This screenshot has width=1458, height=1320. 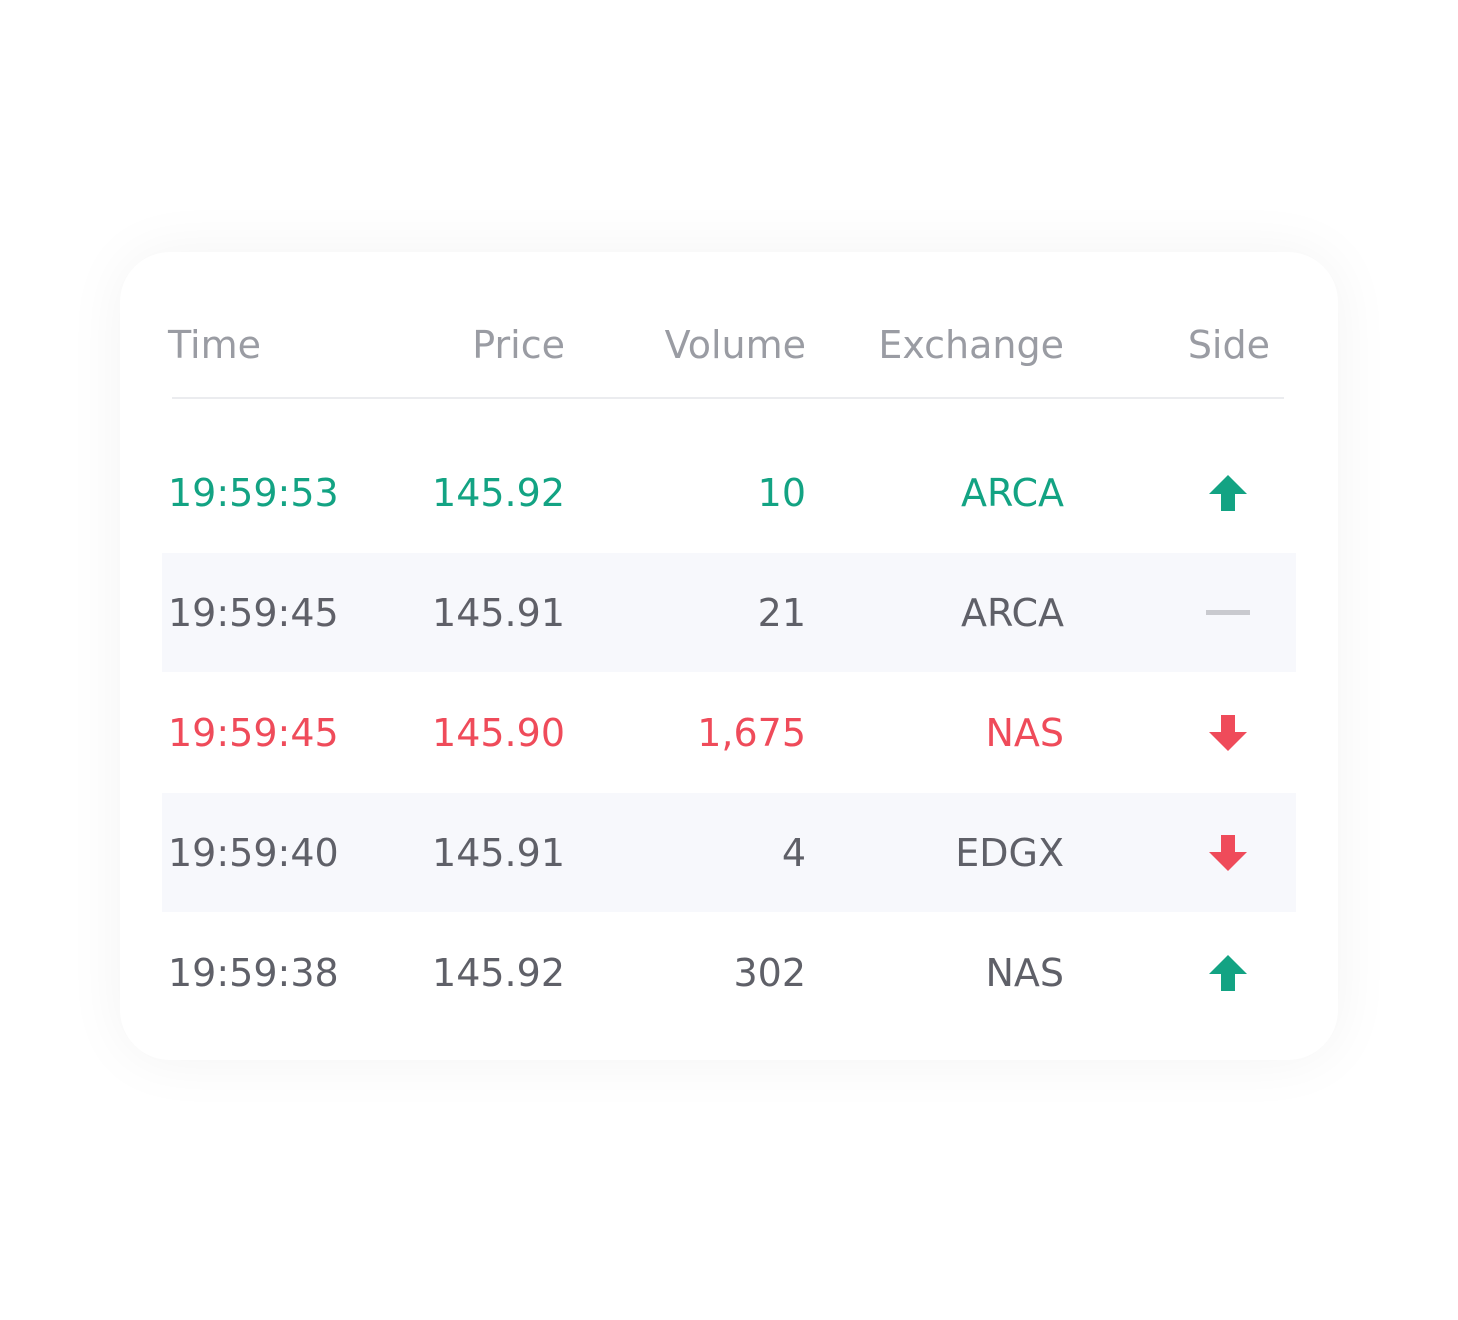 I want to click on table-cell: 19:59:40, so click(x=253, y=853).